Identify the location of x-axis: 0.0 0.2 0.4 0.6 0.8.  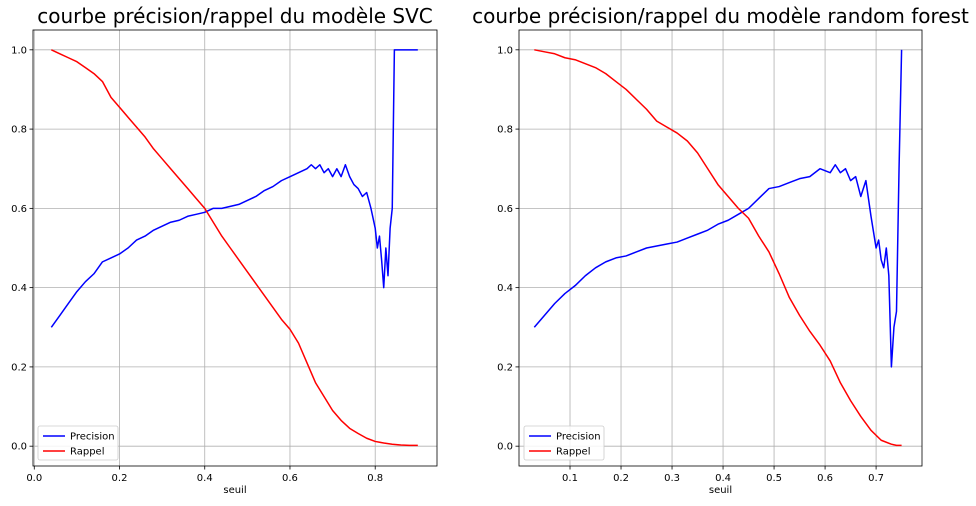
(204, 475).